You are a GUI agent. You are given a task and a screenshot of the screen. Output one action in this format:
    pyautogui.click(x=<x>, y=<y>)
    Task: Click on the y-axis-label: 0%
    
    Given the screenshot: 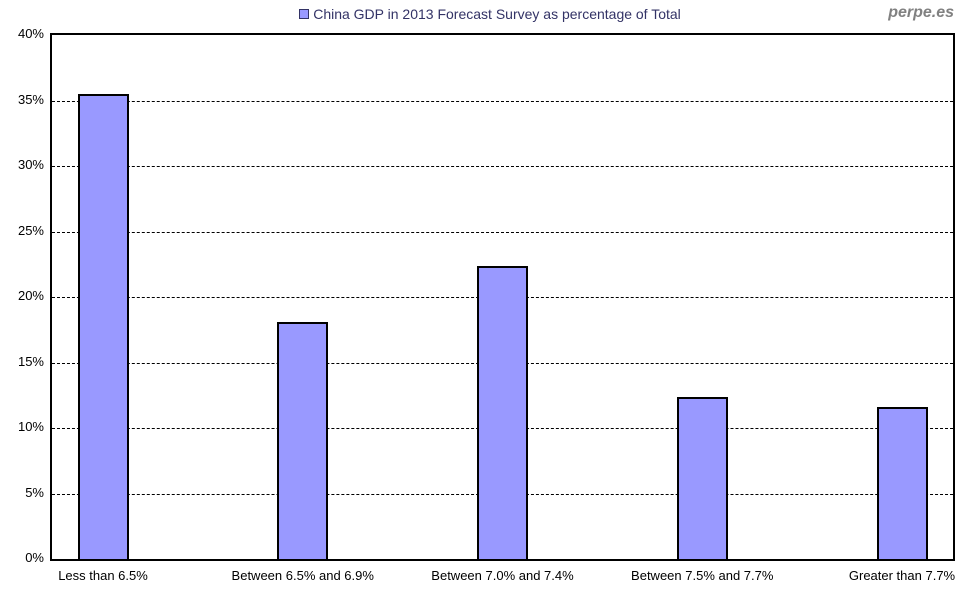 What is the action you would take?
    pyautogui.click(x=34, y=557)
    